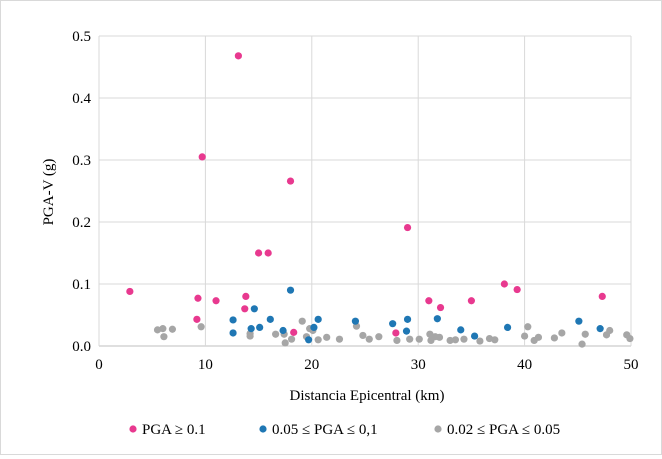 This screenshot has width=662, height=459. What do you see at coordinates (81, 285) in the screenshot?
I see `y-tick-label: 0.1` at bounding box center [81, 285].